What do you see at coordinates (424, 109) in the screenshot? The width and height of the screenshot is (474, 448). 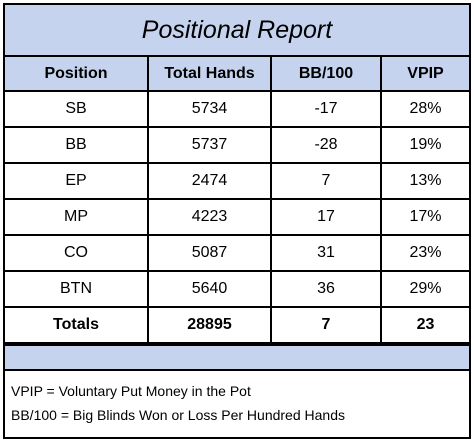 I see `cell-vpip: 28%` at bounding box center [424, 109].